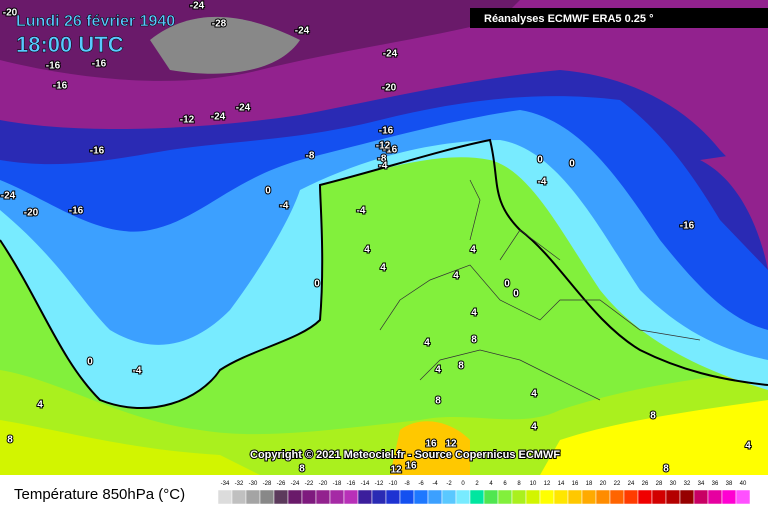  Describe the element at coordinates (421, 484) in the screenshot. I see `legend-tick-label: -6` at that location.